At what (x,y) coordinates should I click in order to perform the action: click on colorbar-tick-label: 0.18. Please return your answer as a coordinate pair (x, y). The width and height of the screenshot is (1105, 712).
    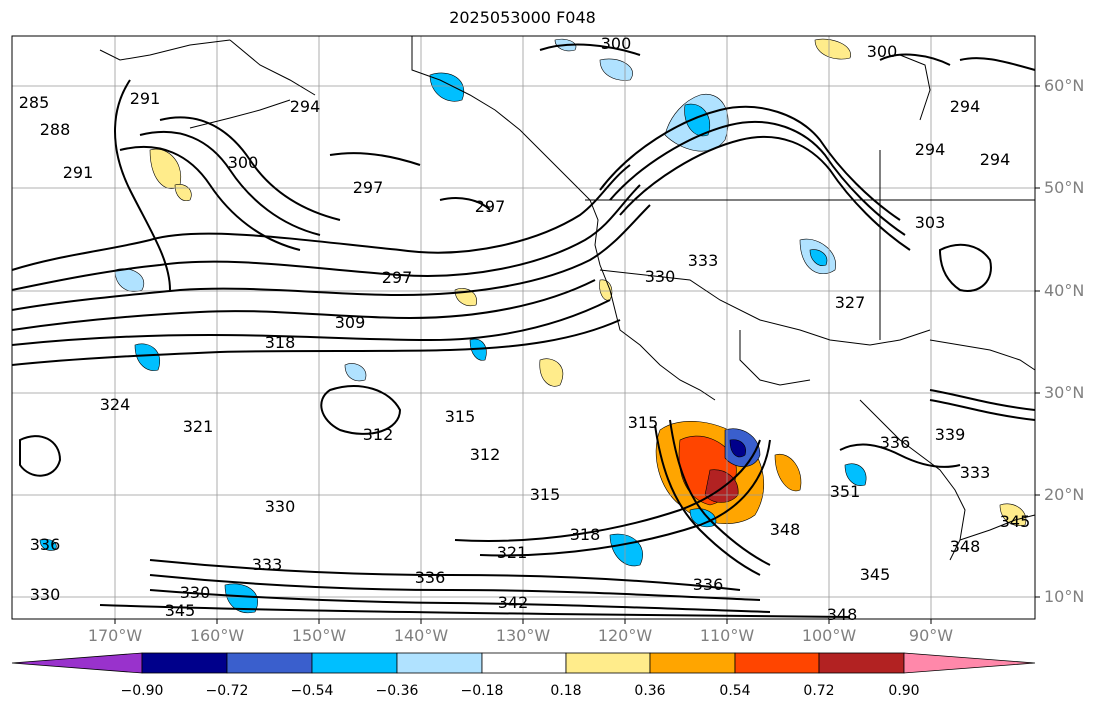
    Looking at the image, I should click on (566, 691).